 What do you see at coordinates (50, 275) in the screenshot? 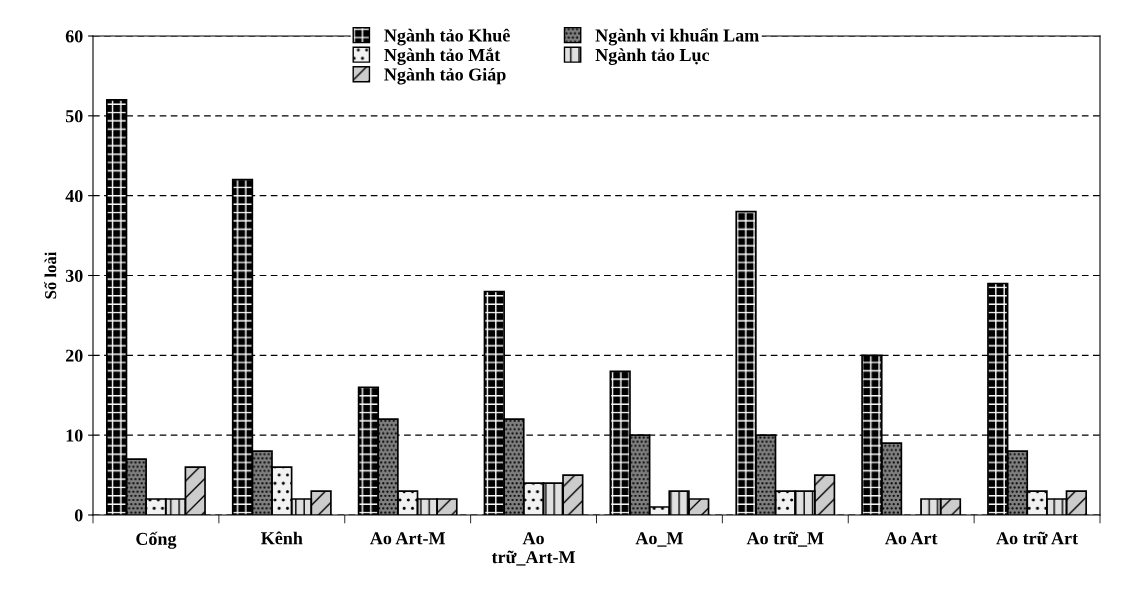
I see `y-axis-title: Số loài` at bounding box center [50, 275].